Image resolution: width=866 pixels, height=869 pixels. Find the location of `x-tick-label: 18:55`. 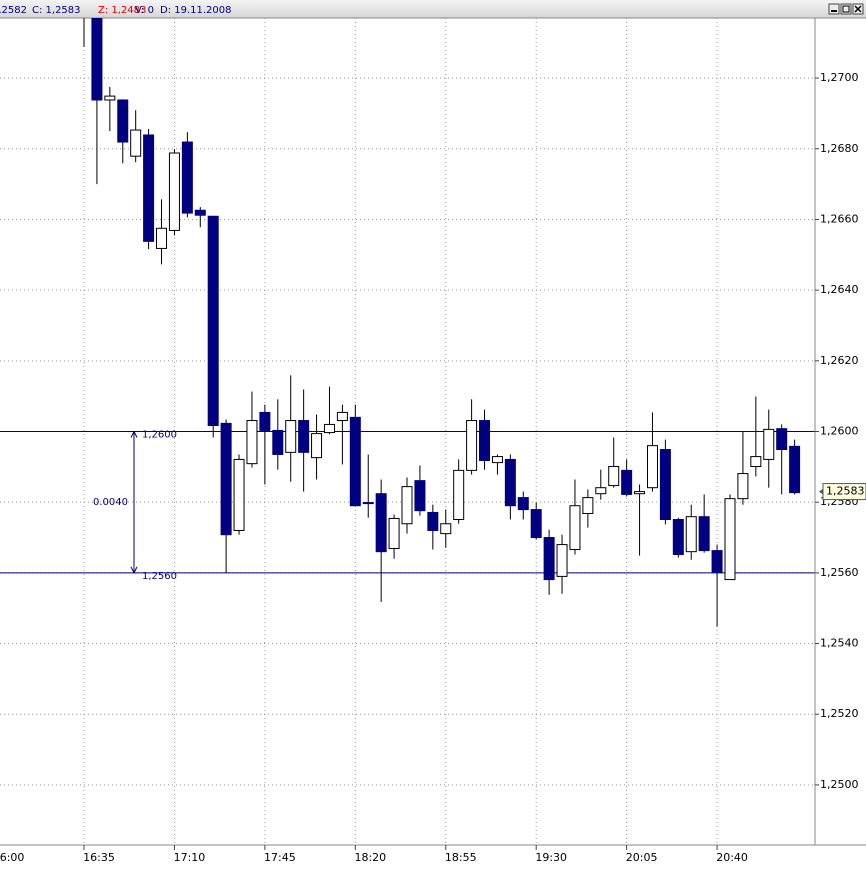

x-tick-label: 18:55 is located at coordinates (461, 857).